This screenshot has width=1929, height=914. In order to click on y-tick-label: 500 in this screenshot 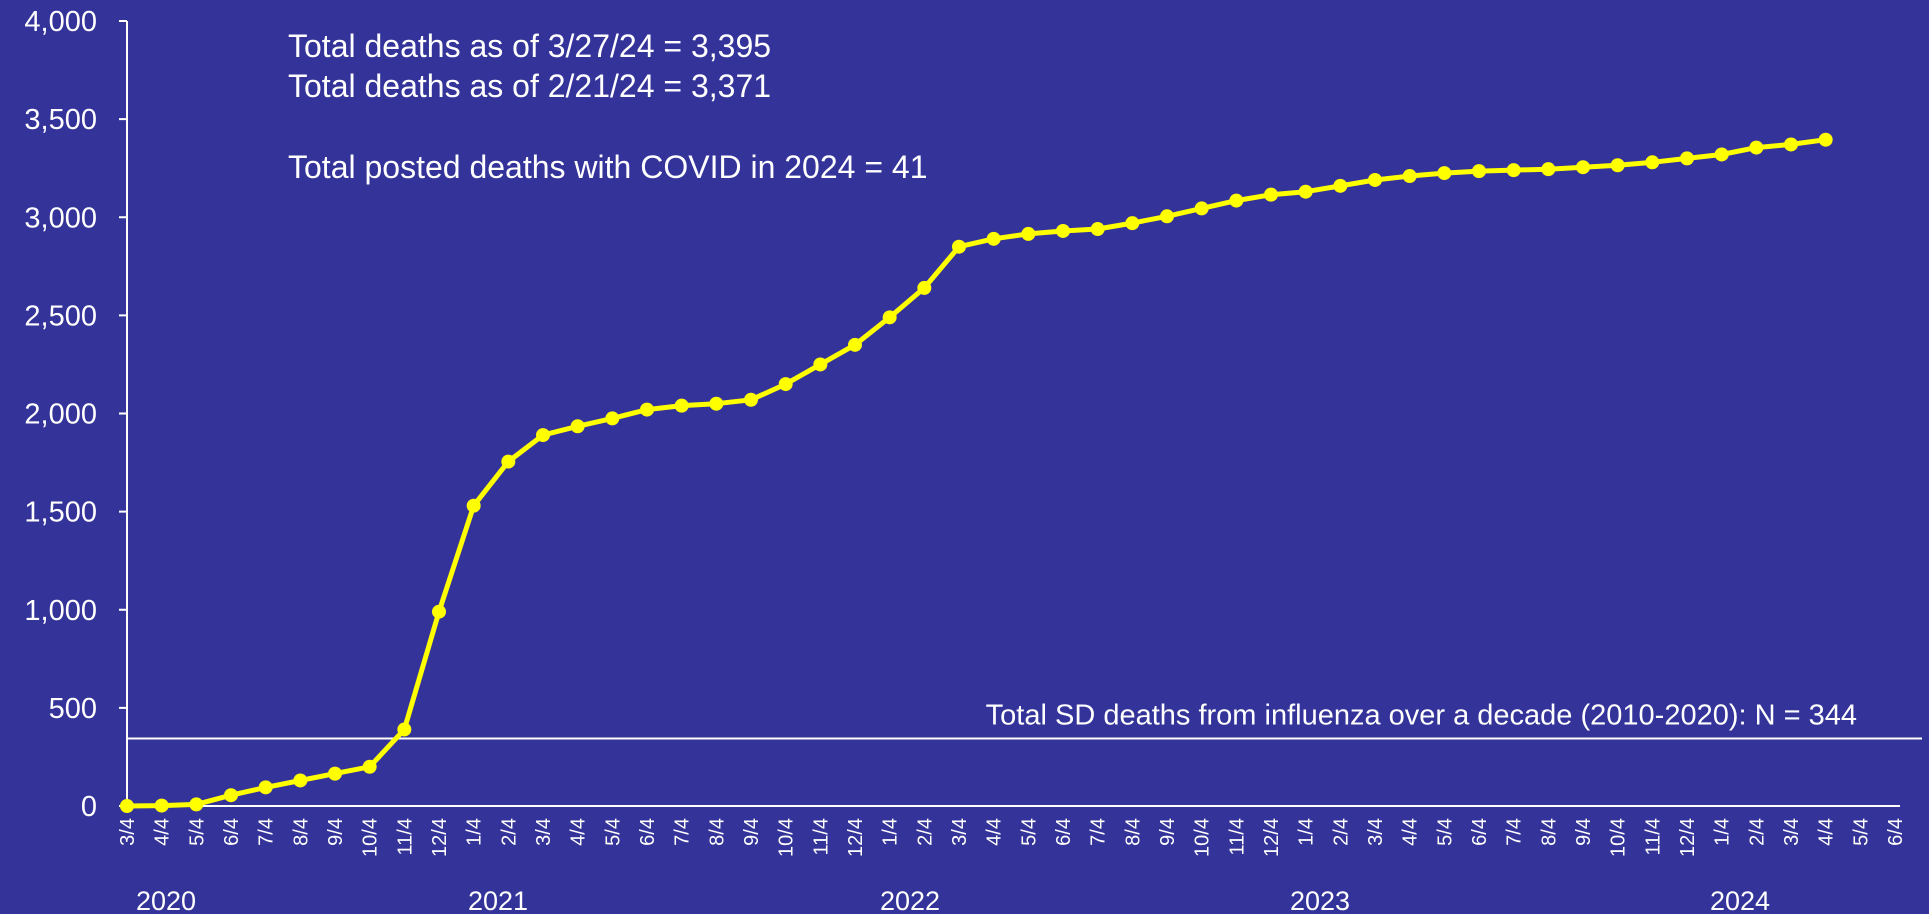, I will do `click(73, 709)`.